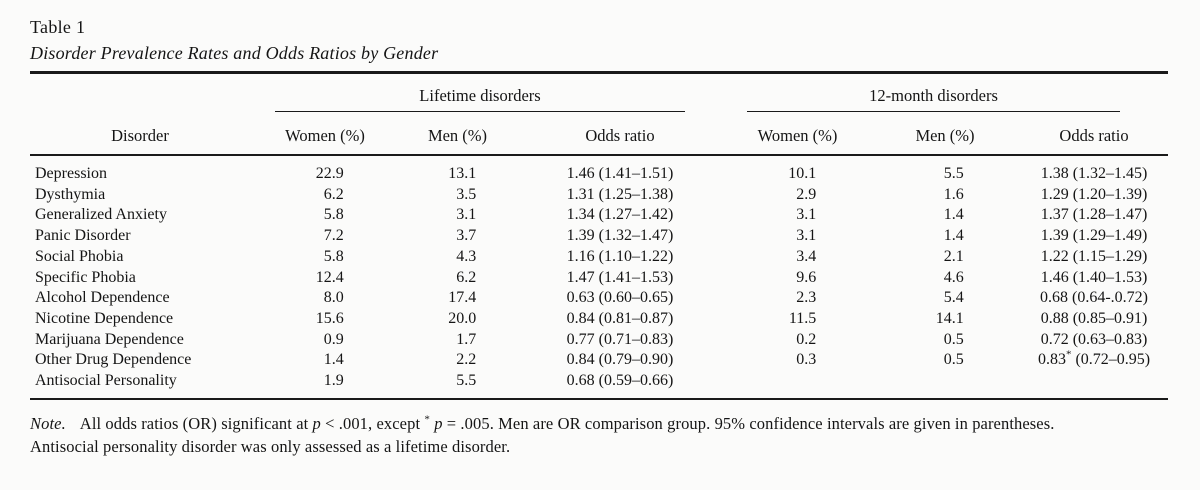 Image resolution: width=1200 pixels, height=490 pixels. What do you see at coordinates (620, 381) in the screenshot?
I see `value-cell: 0.68 (0.59–0.66)` at bounding box center [620, 381].